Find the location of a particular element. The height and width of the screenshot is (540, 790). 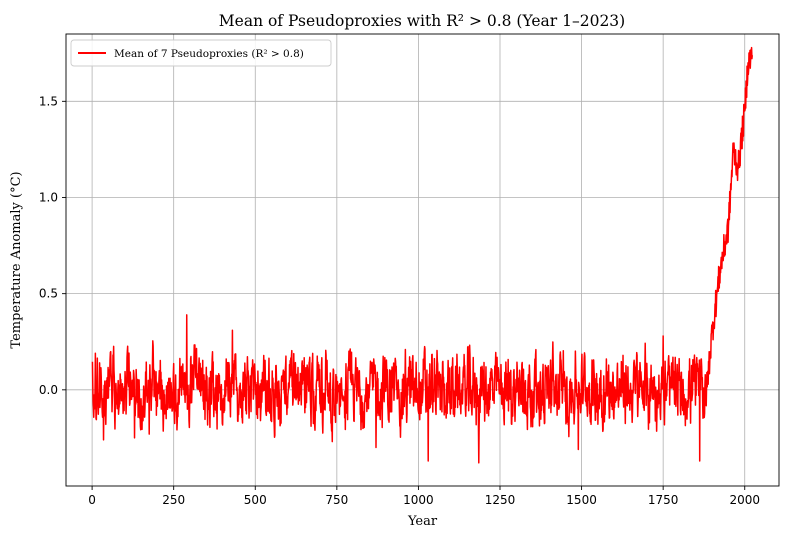

x-tick-label: 500 is located at coordinates (255, 500).